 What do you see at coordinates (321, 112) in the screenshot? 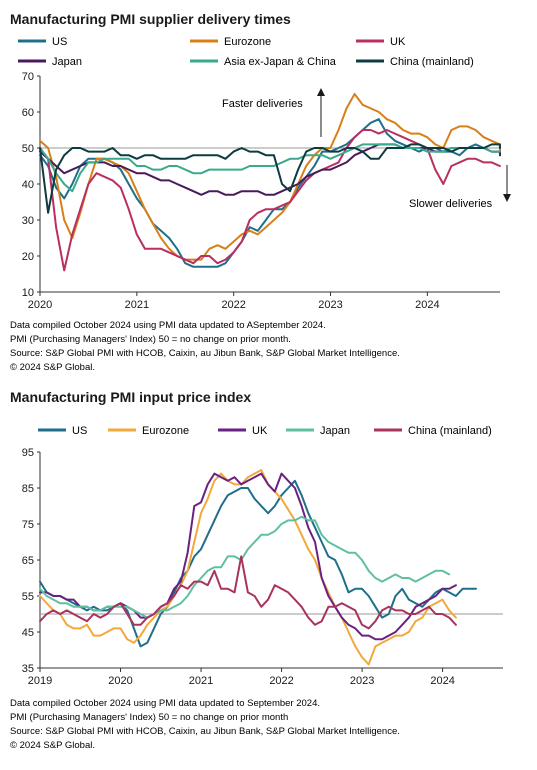
I see `up-arrow-icon` at bounding box center [321, 112].